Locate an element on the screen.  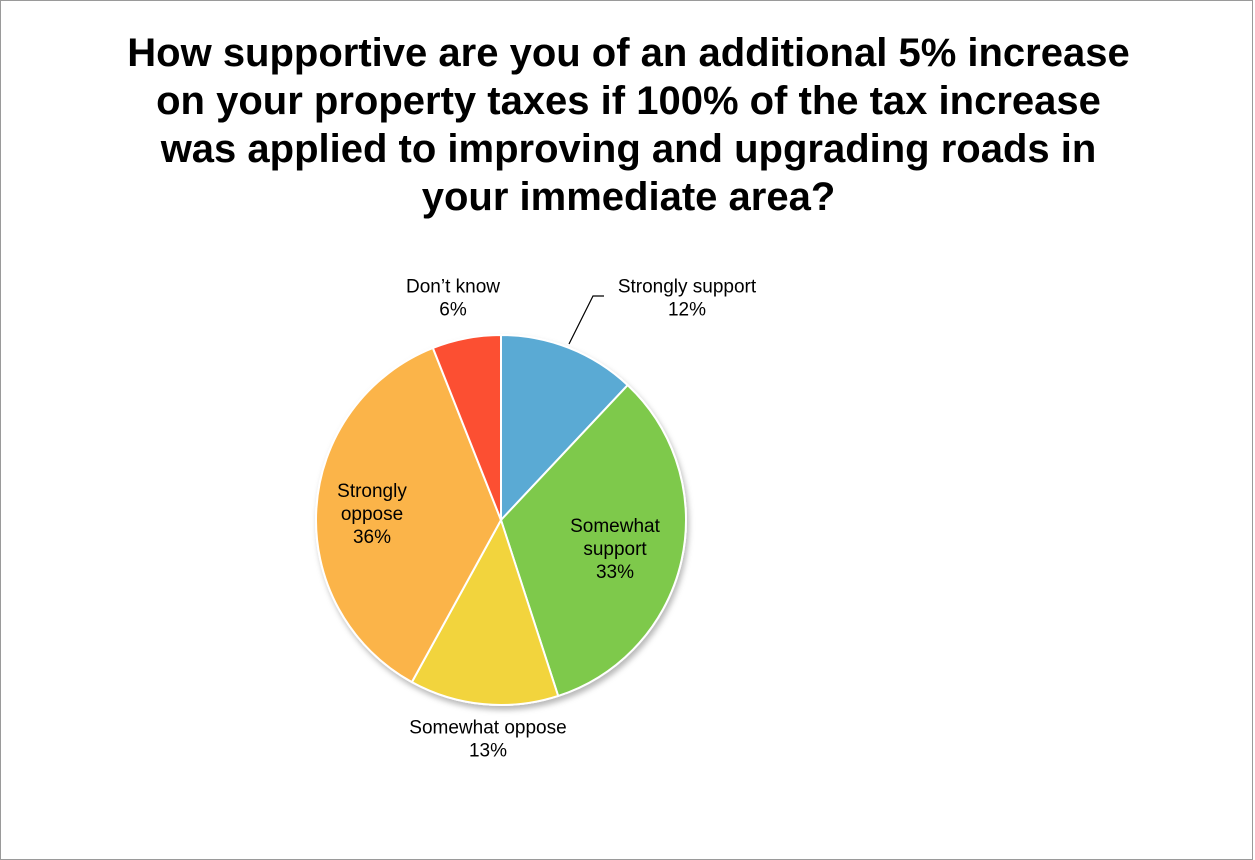
slice-category-label: oppose is located at coordinates (372, 514).